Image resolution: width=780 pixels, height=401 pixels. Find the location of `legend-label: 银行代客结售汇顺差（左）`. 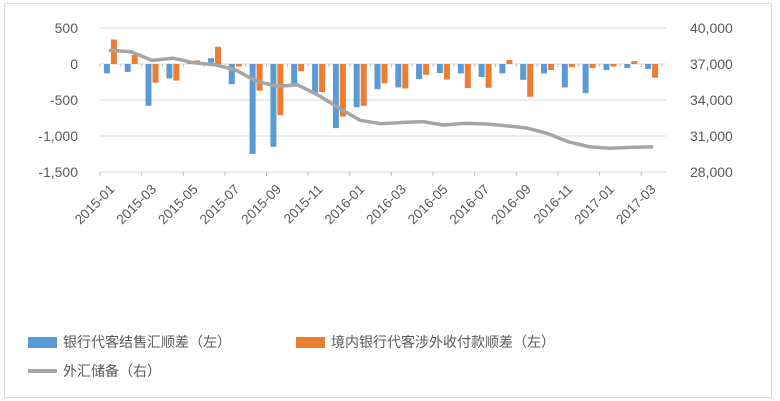

legend-label: 银行代客结售汇顺差（左） is located at coordinates (147, 342).